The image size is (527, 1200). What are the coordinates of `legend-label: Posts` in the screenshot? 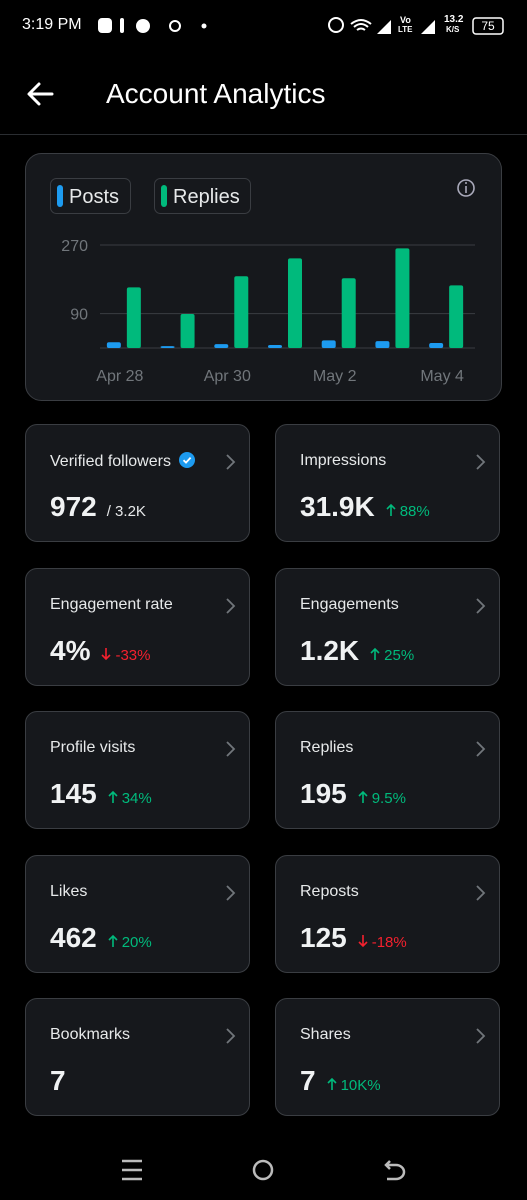 It's located at (94, 197).